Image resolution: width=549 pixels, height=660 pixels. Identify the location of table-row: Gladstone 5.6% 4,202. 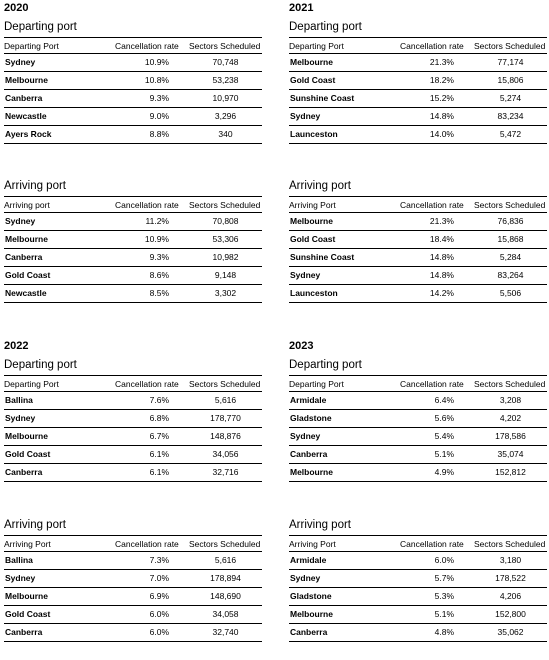
(418, 418).